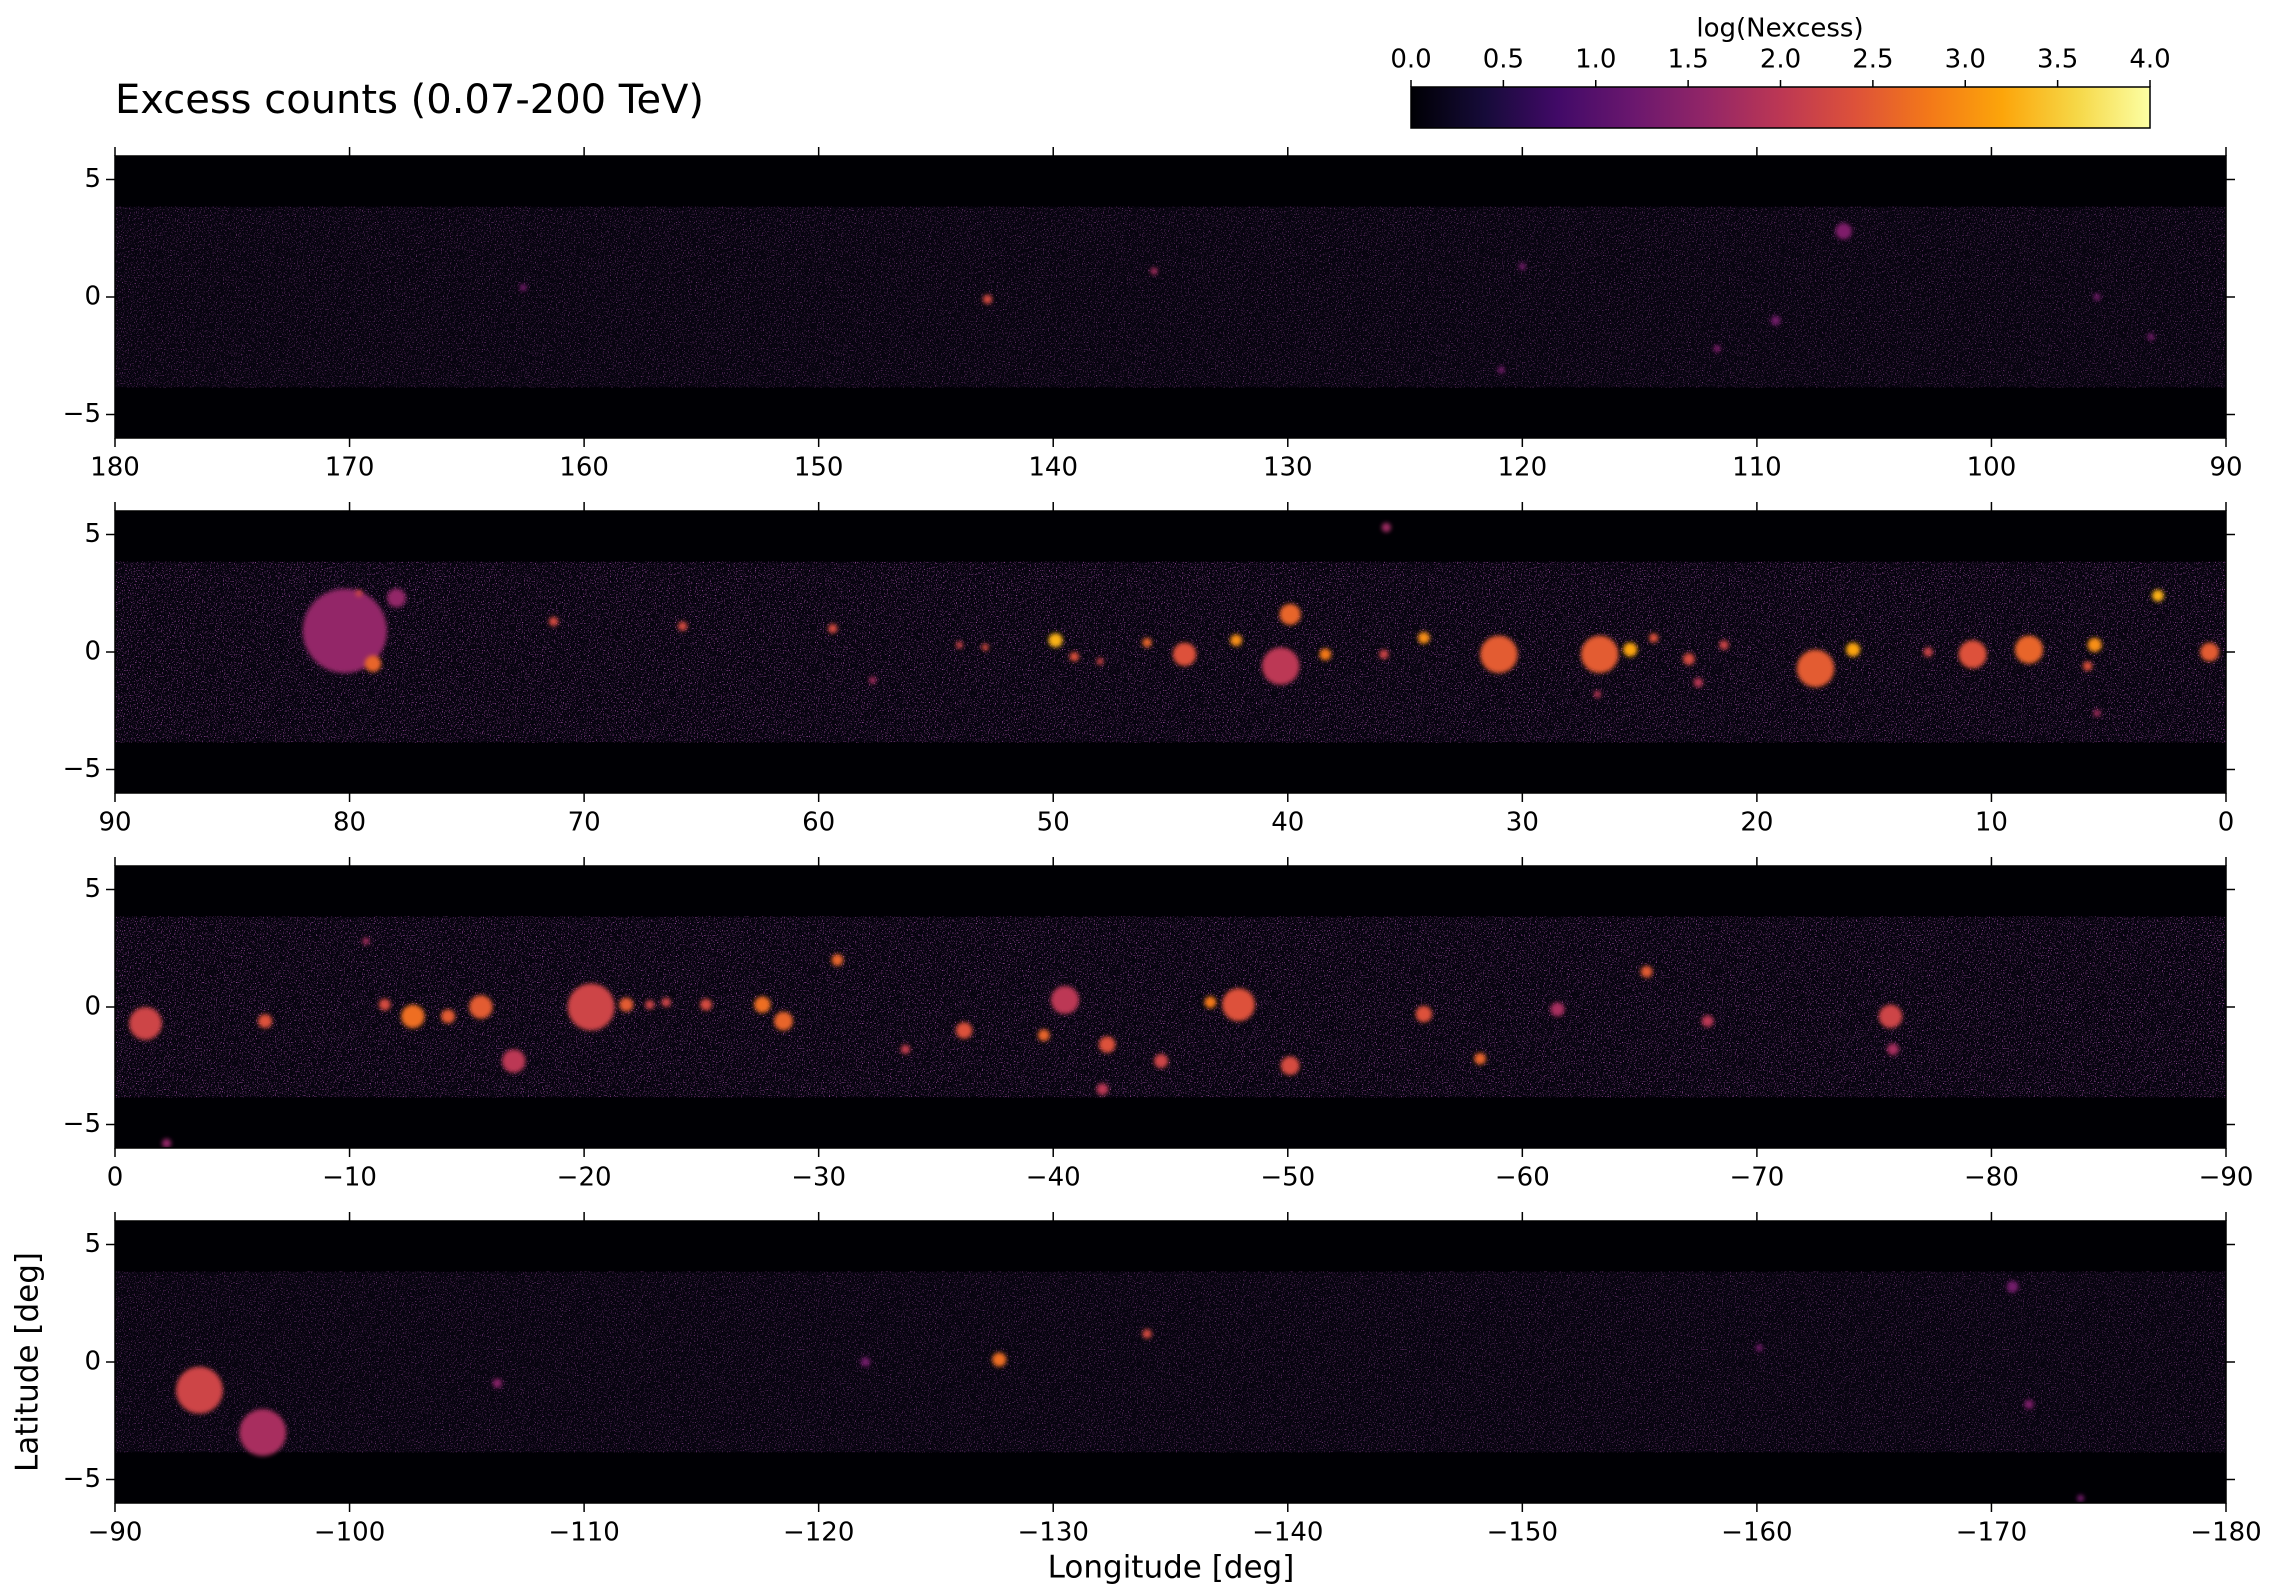  What do you see at coordinates (1287, 1533) in the screenshot?
I see `x-tick-label: −140` at bounding box center [1287, 1533].